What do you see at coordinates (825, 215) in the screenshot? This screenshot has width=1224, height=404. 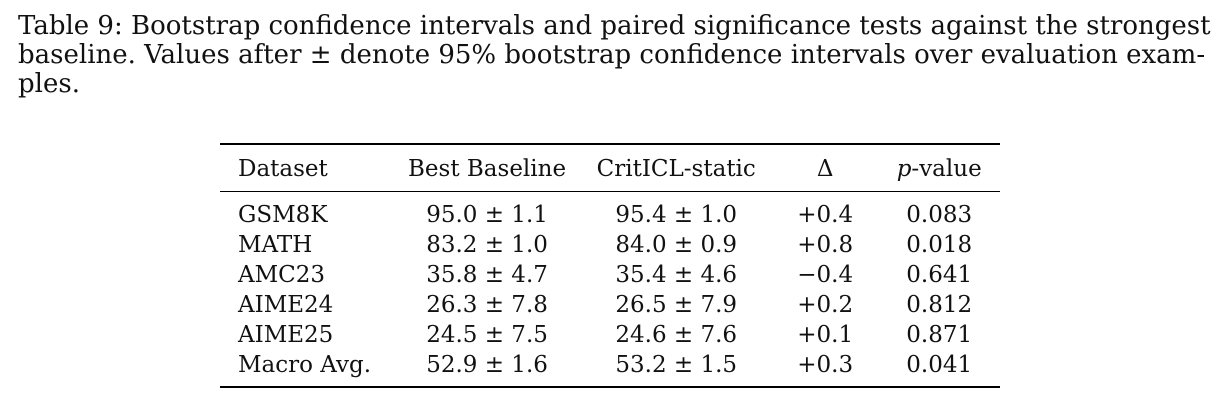 I see `cell-delta: +0.4` at bounding box center [825, 215].